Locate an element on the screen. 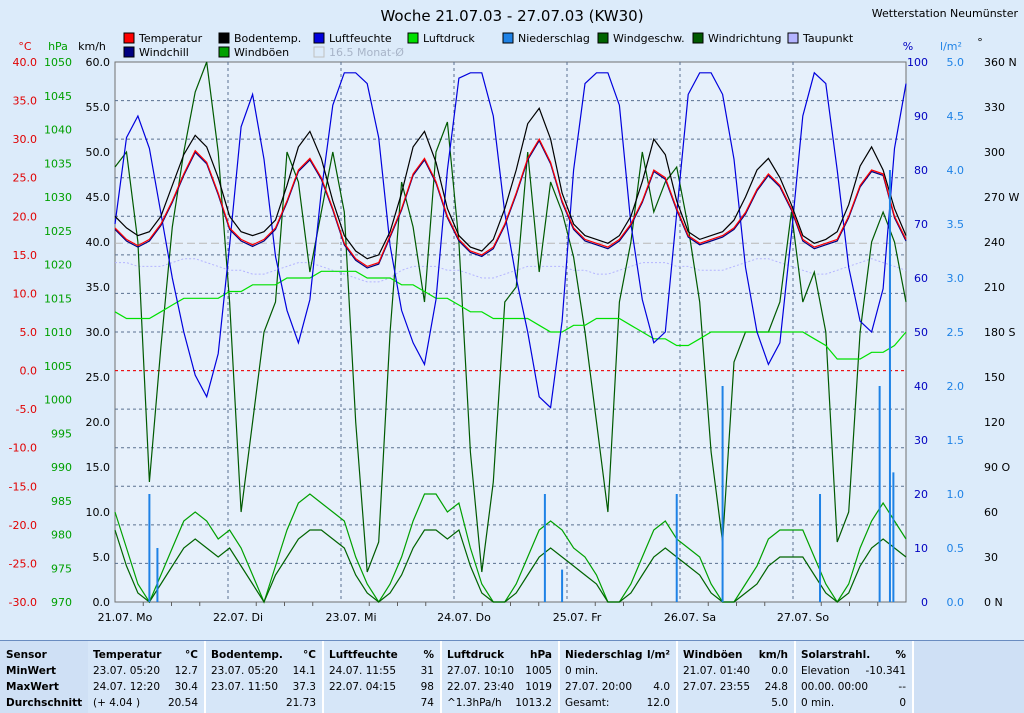 This screenshot has width=1024, height=713. tick-pressure: 975 is located at coordinates (61, 568).